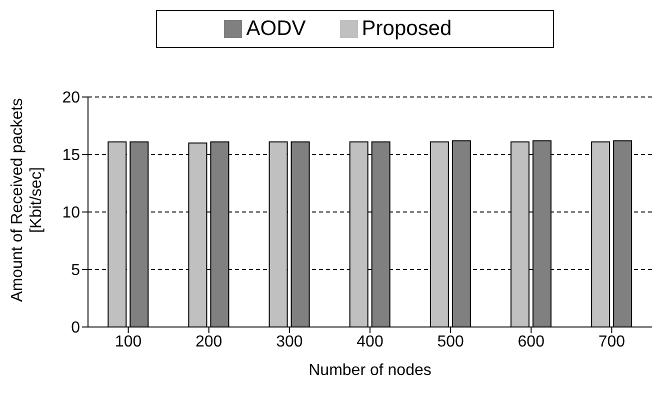 The image size is (662, 405). What do you see at coordinates (75, 271) in the screenshot?
I see `y-tick-label: 5` at bounding box center [75, 271].